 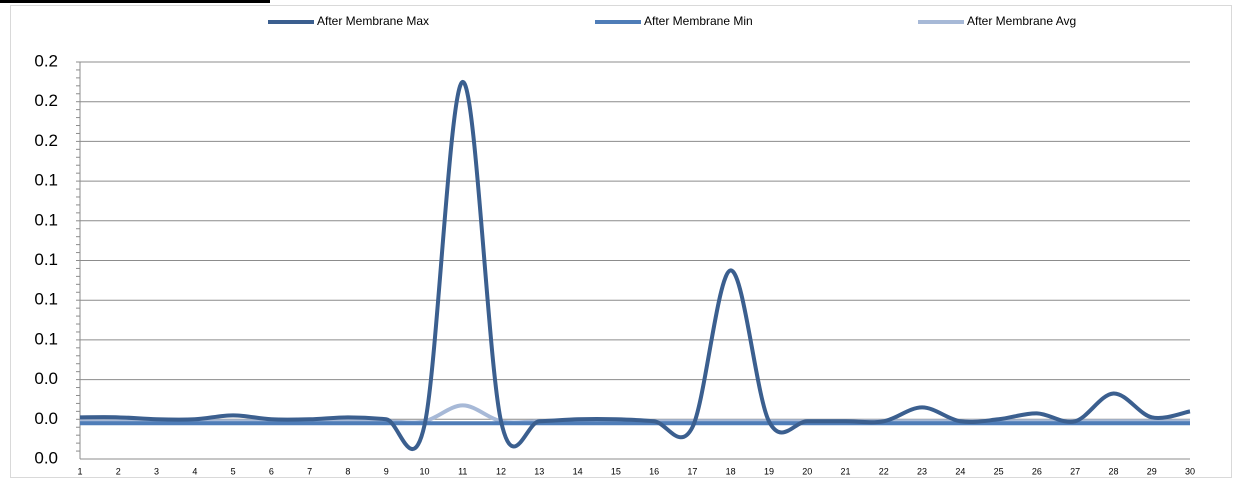 What do you see at coordinates (386, 471) in the screenshot?
I see `x-tick-label: 9` at bounding box center [386, 471].